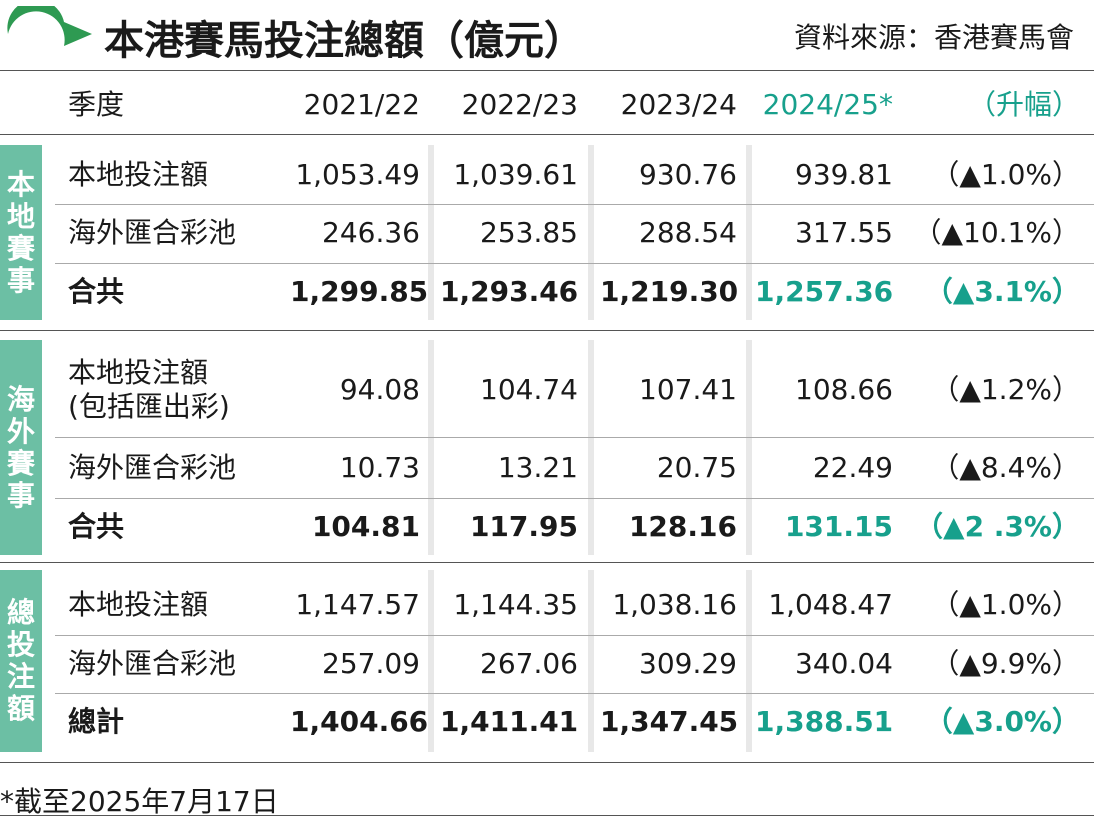 Image resolution: width=1094 pixels, height=818 pixels. I want to click on cell-value: （▲9.9%）, so click(1005, 663).